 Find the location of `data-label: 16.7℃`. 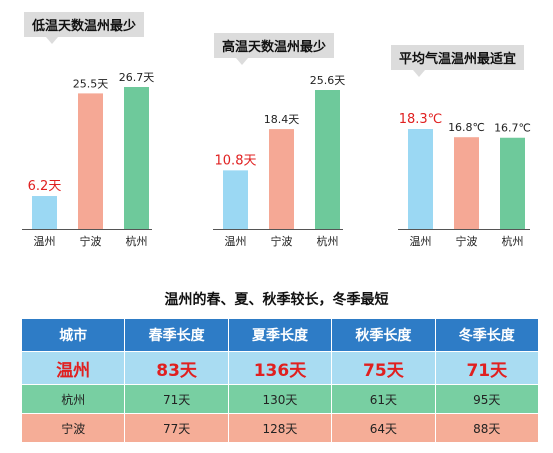

data-label: 16.7℃ is located at coordinates (512, 128).